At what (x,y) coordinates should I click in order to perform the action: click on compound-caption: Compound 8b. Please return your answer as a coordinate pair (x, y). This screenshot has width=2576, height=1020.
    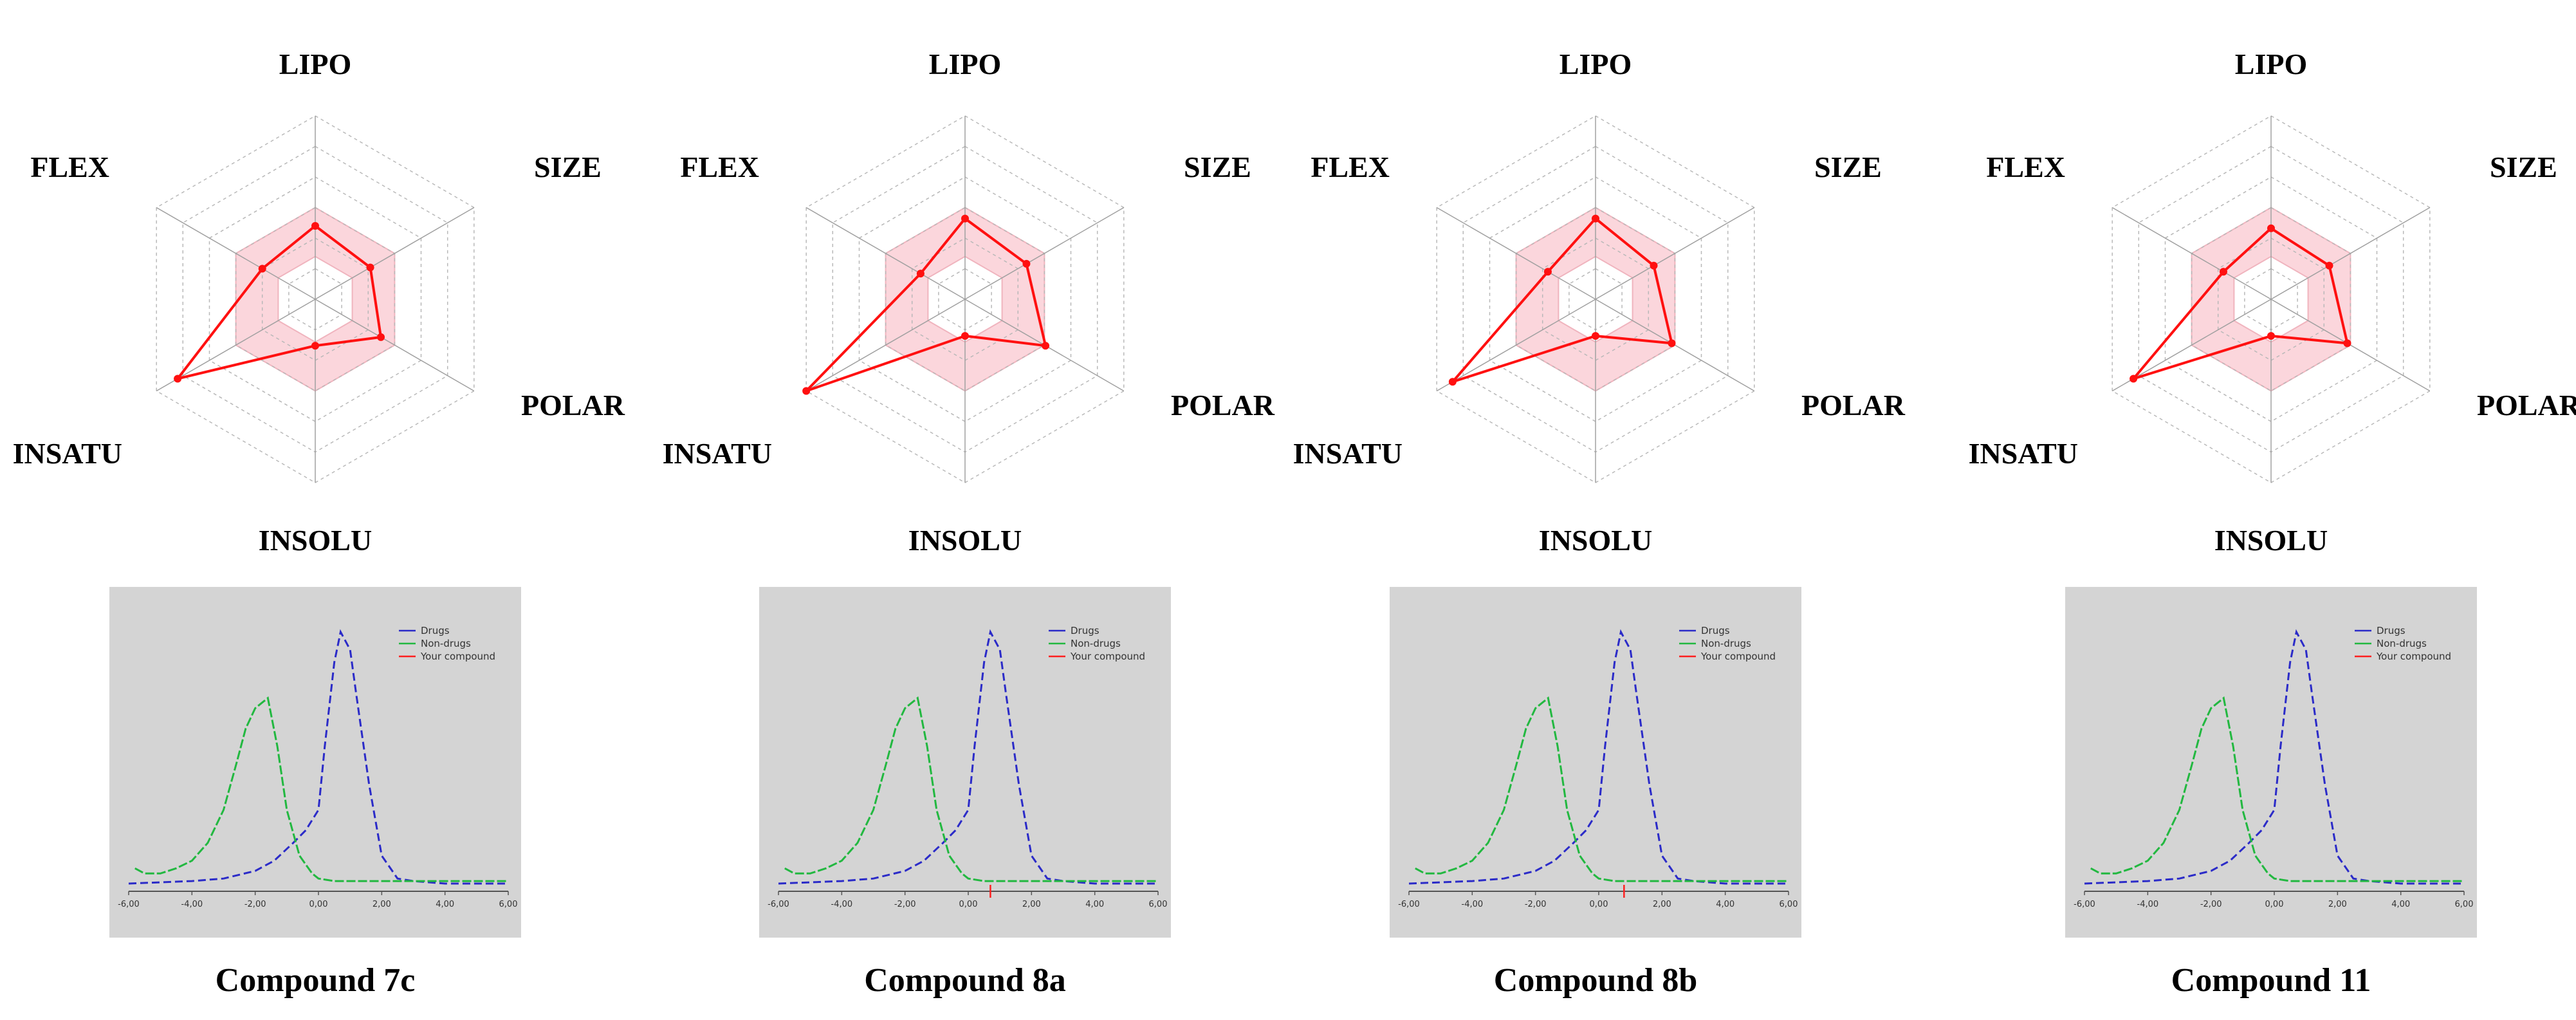
    Looking at the image, I should click on (1595, 980).